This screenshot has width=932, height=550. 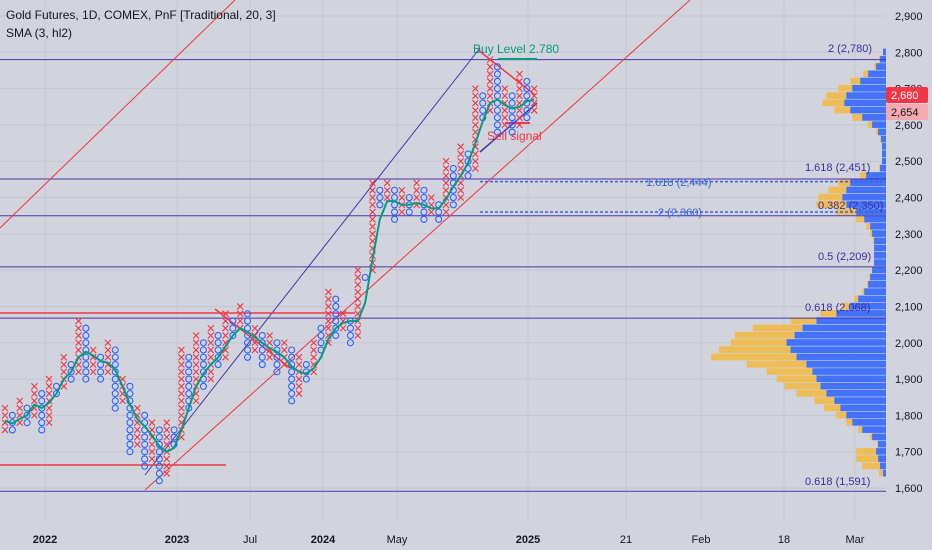 I want to click on x-axis-tick-label: May, so click(x=397, y=540).